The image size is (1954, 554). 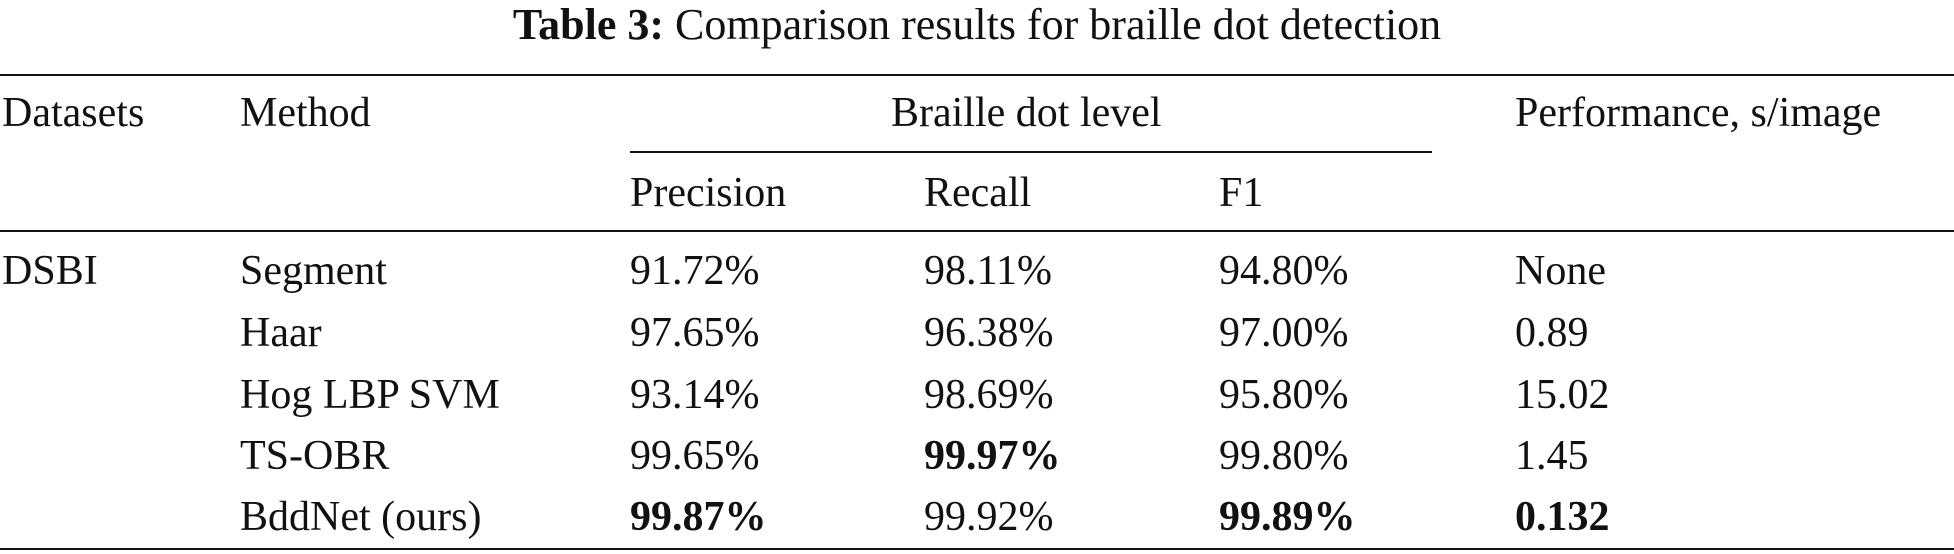 What do you see at coordinates (73, 113) in the screenshot?
I see `header-datasets: Datasets` at bounding box center [73, 113].